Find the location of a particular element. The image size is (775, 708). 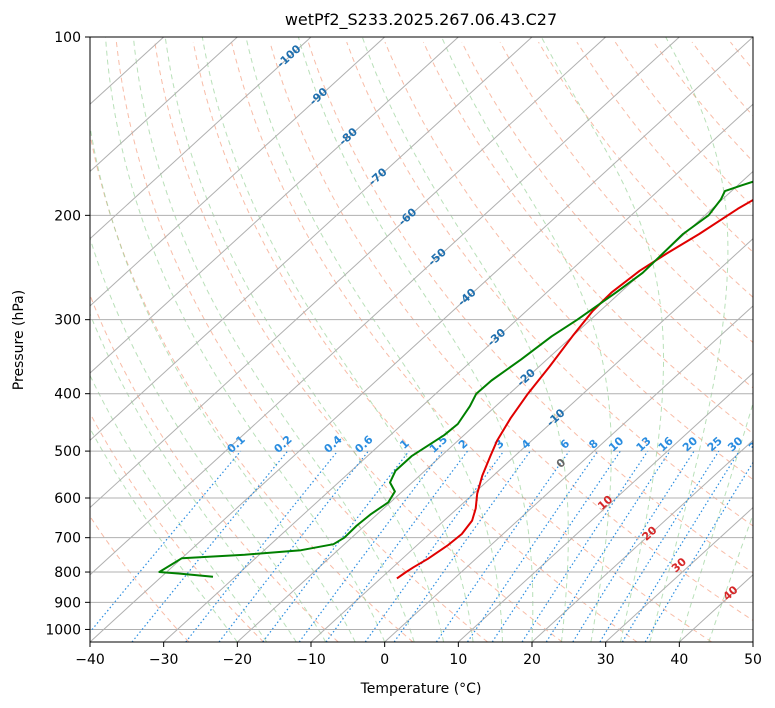

mixing-ratio-label: 36 is located at coordinates (756, 444).